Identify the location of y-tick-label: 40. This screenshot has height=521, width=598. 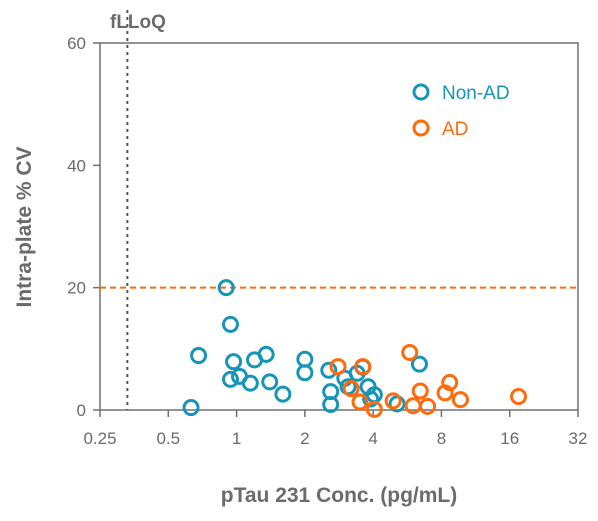
(76, 165).